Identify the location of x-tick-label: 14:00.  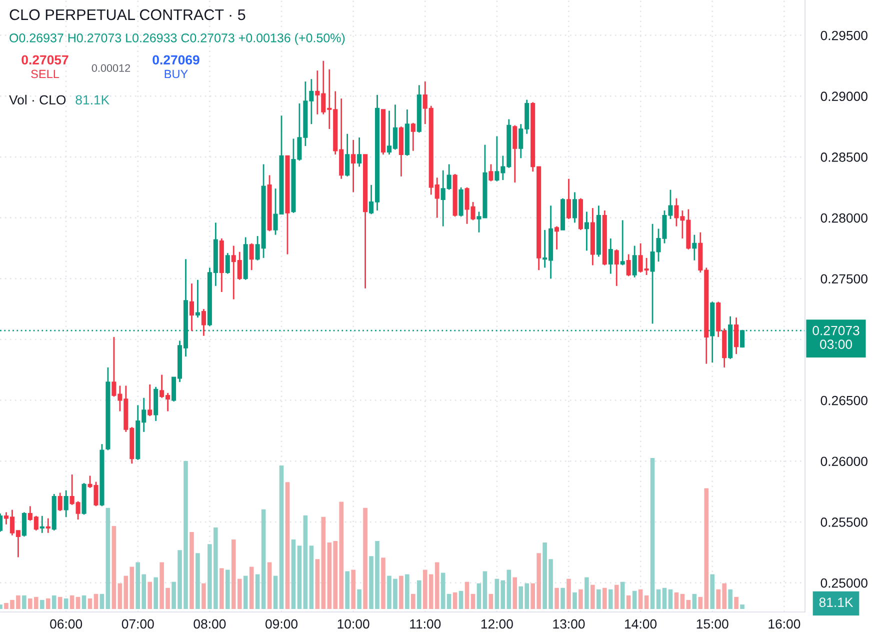
(641, 624).